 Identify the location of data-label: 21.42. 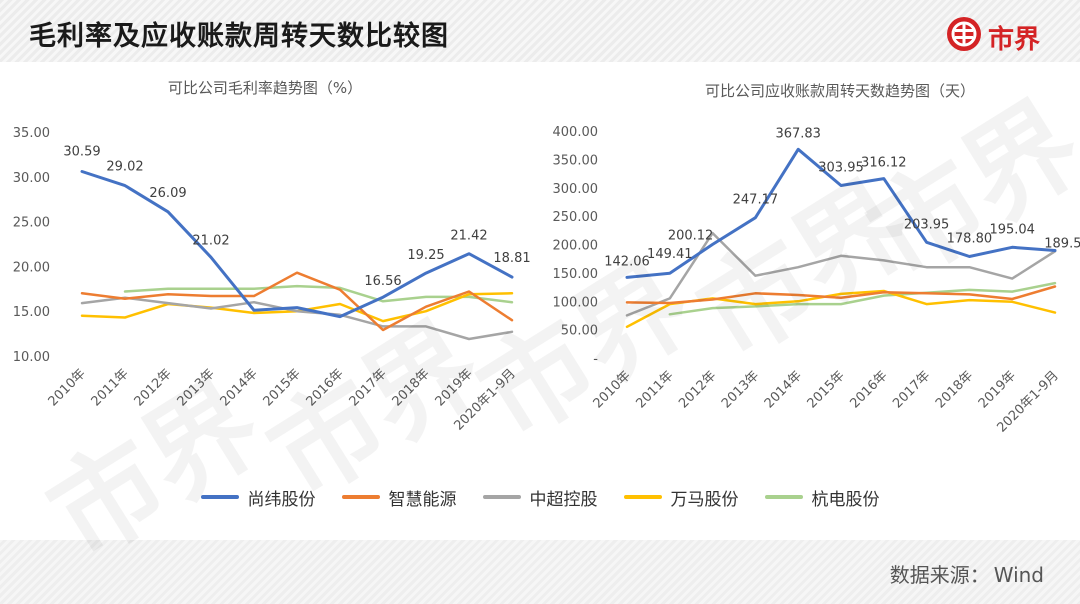
(468, 236).